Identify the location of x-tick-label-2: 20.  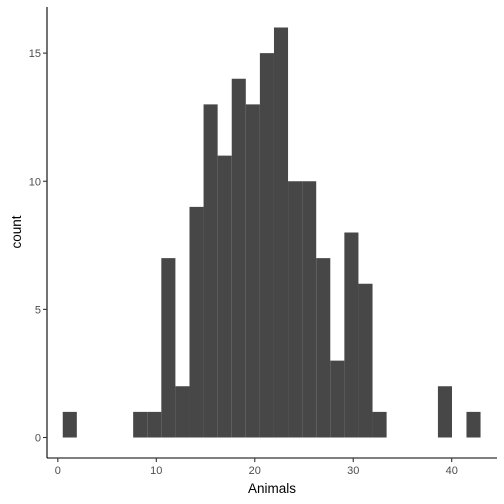
(255, 471).